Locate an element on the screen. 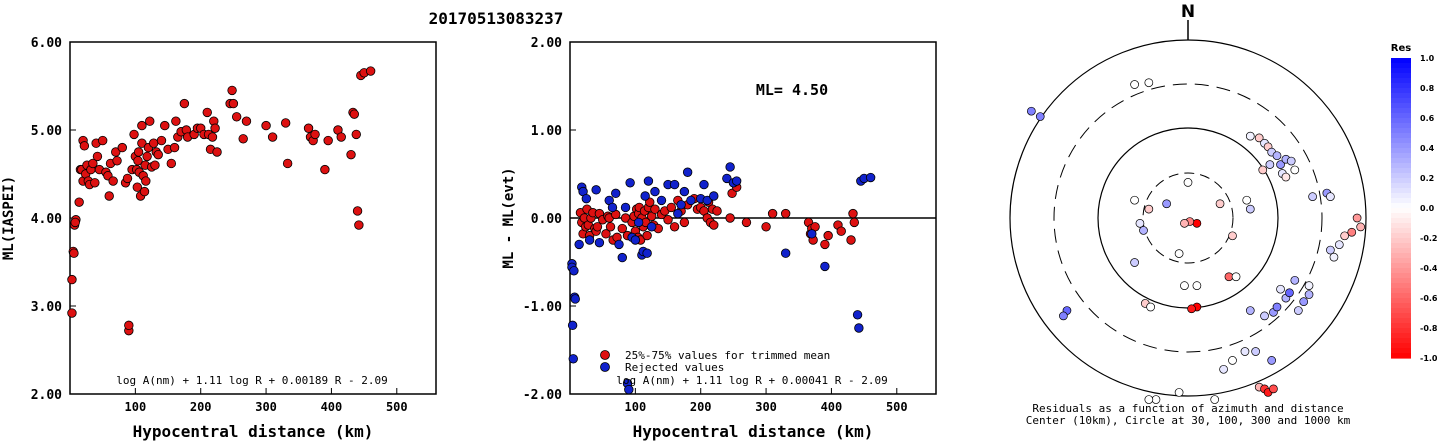 This screenshot has width=1437, height=441. colorbar-tick-label: 0.0 is located at coordinates (1427, 208).